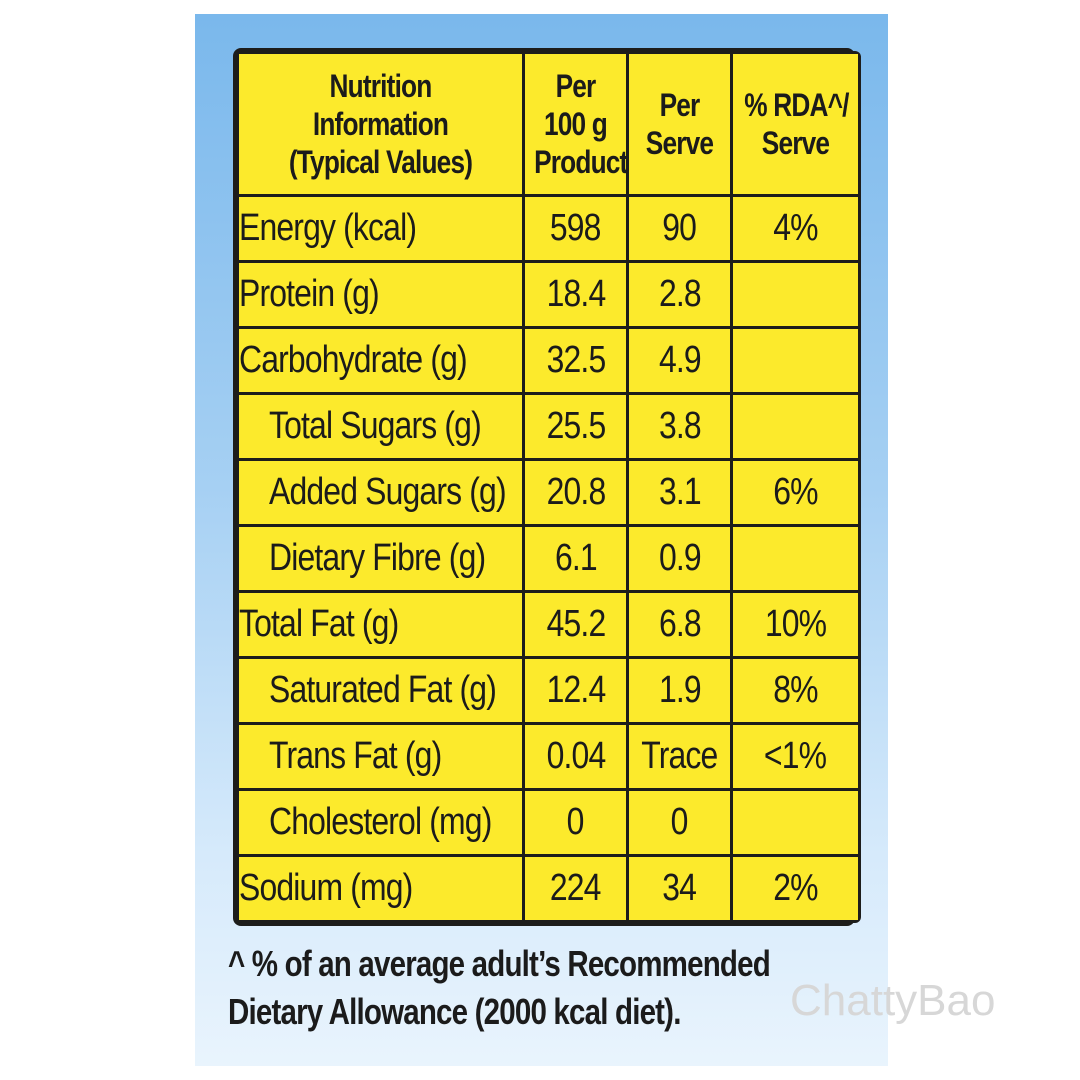 This screenshot has height=1080, width=1080. Describe the element at coordinates (795, 624) in the screenshot. I see `rda-value-cell: 10%` at that location.